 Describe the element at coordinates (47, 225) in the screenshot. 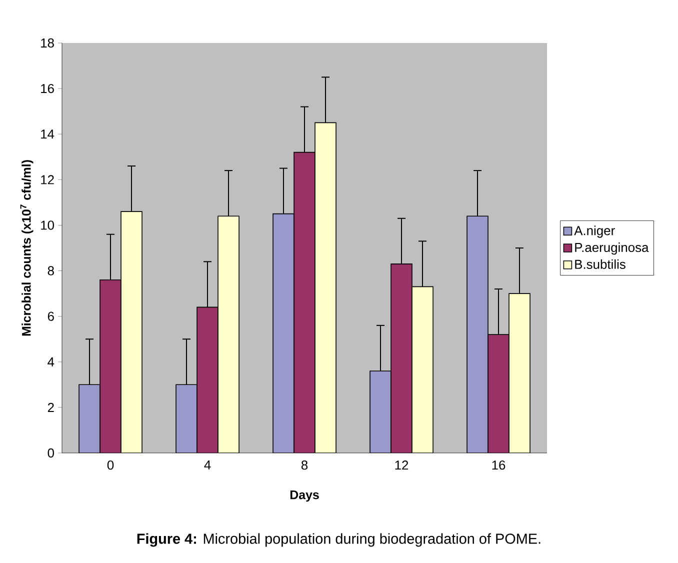

I see `y-tick-label: 10` at that location.